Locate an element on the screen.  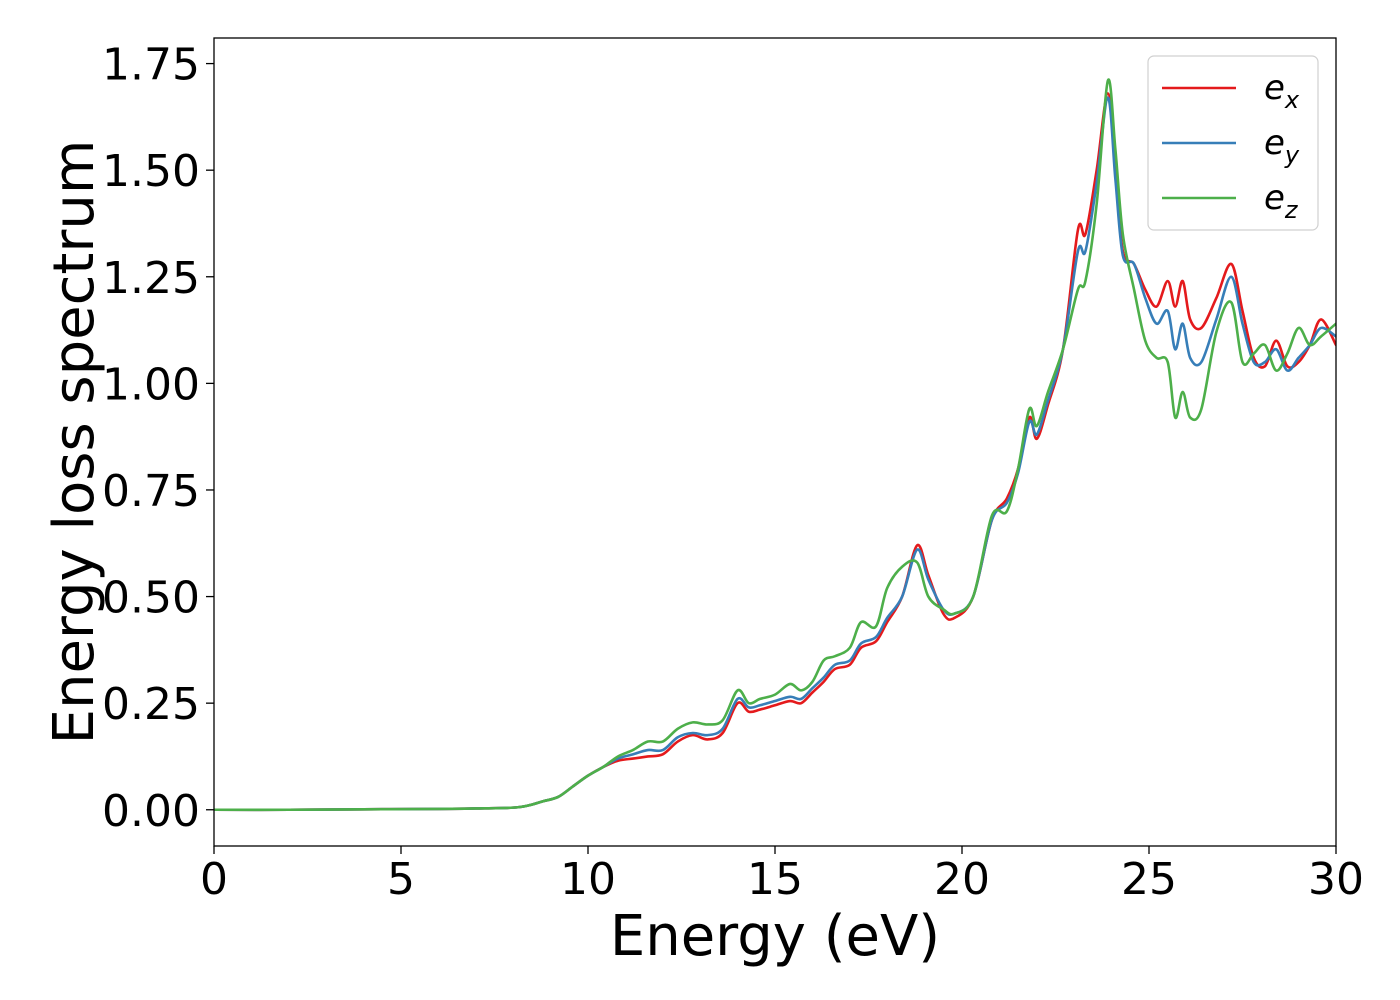
x-axis: 0 5 10 15 20 25 30 is located at coordinates (782, 875).